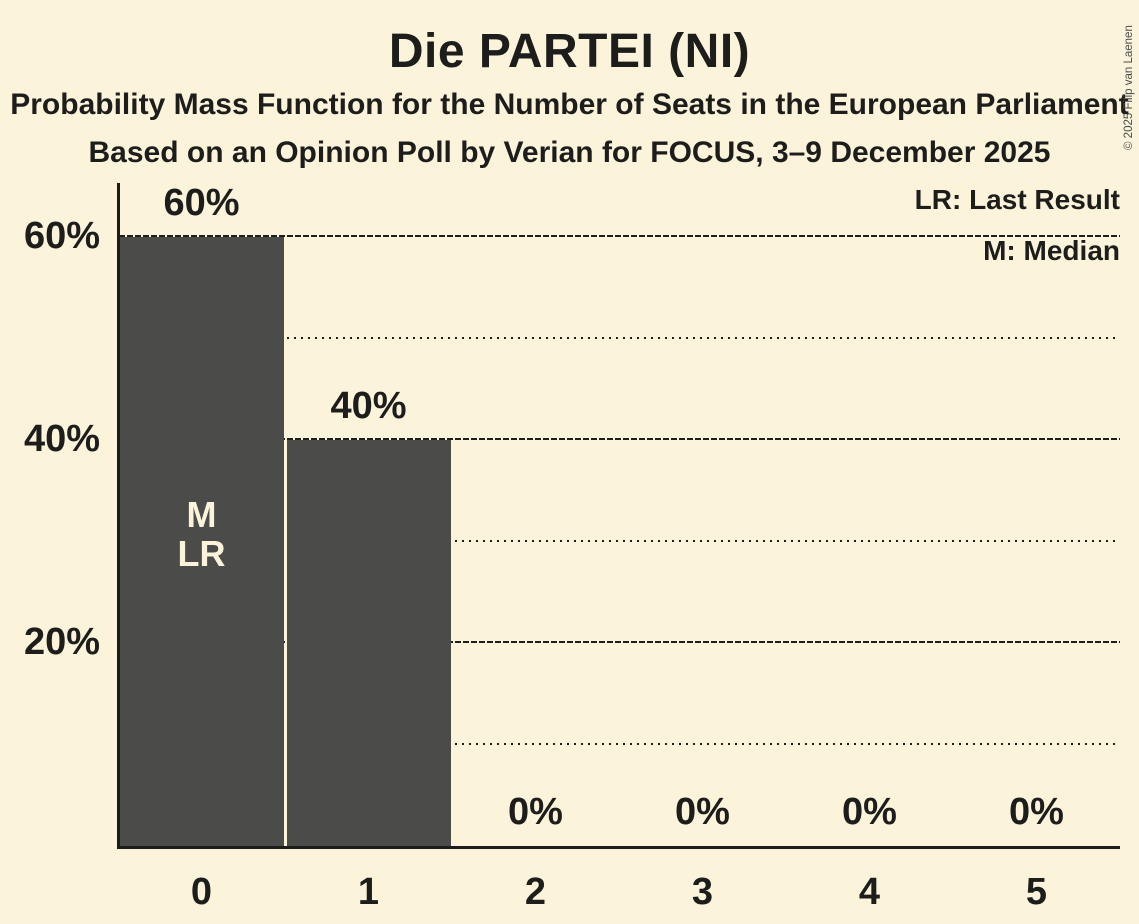  Describe the element at coordinates (569, 51) in the screenshot. I see `chart-title: Die PARTEI (NI)` at that location.